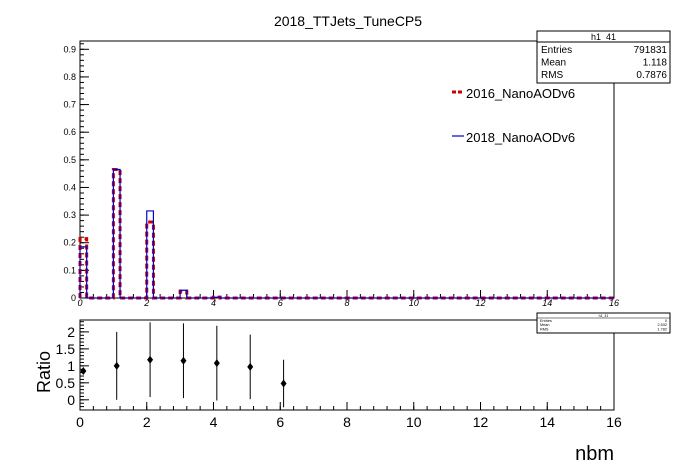 This screenshot has height=472, width=696. I want to click on x-tick-label: 14, so click(547, 303).